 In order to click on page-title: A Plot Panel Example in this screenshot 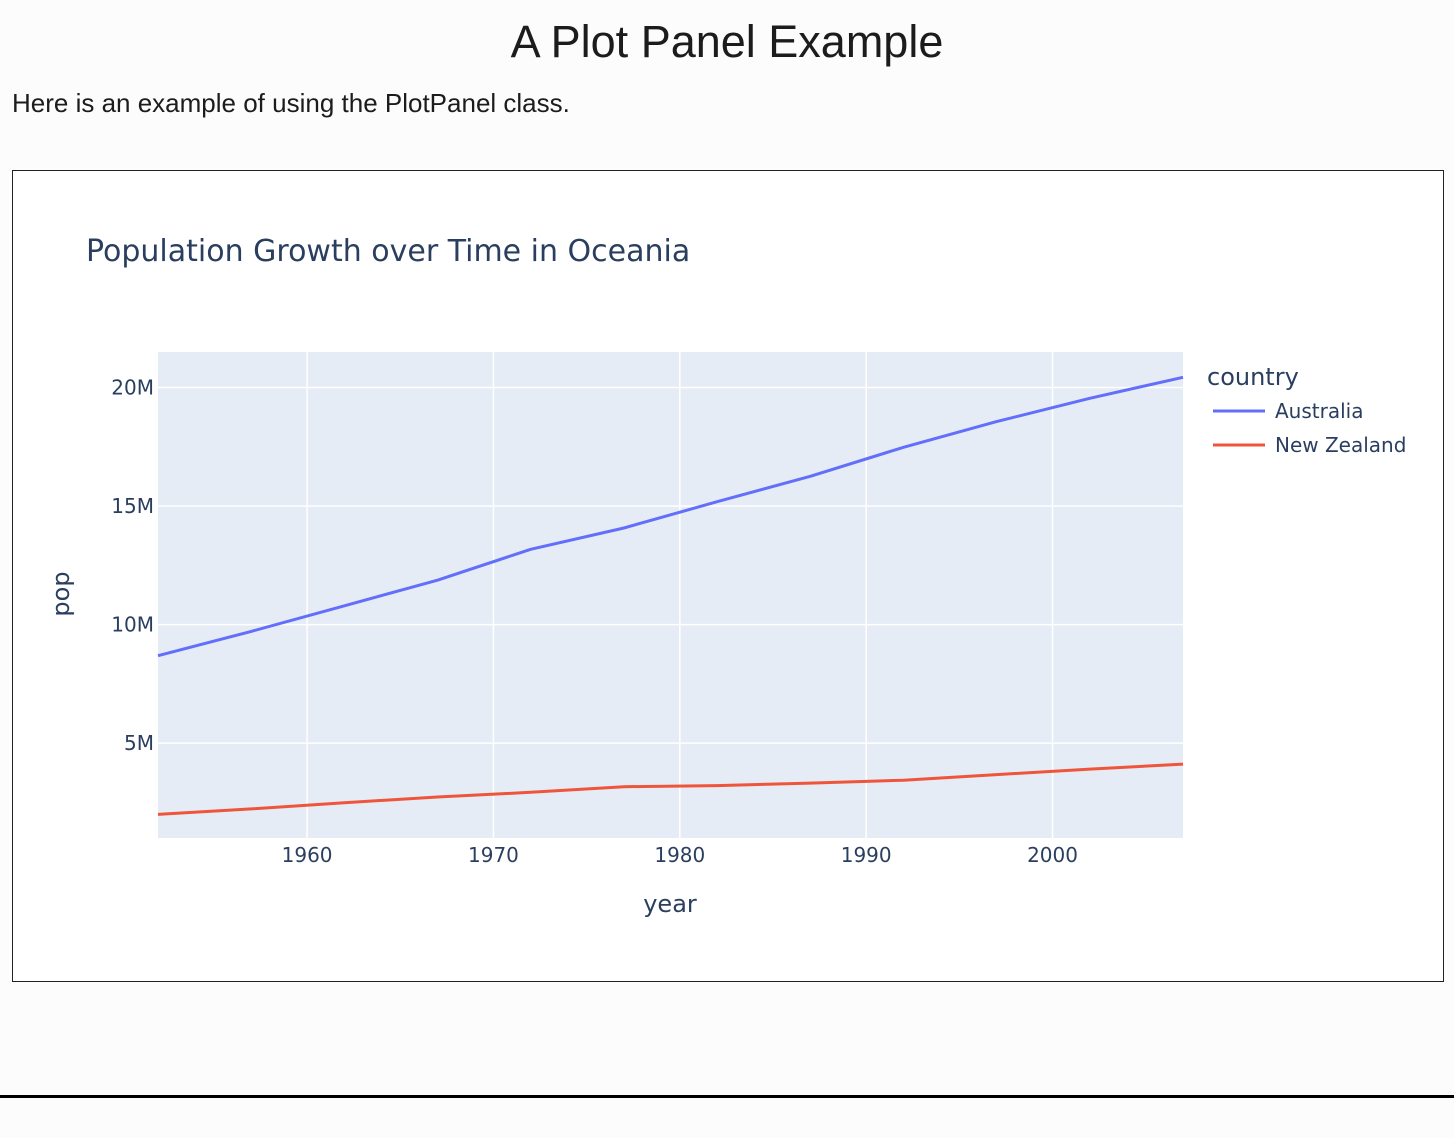, I will do `click(727, 41)`.